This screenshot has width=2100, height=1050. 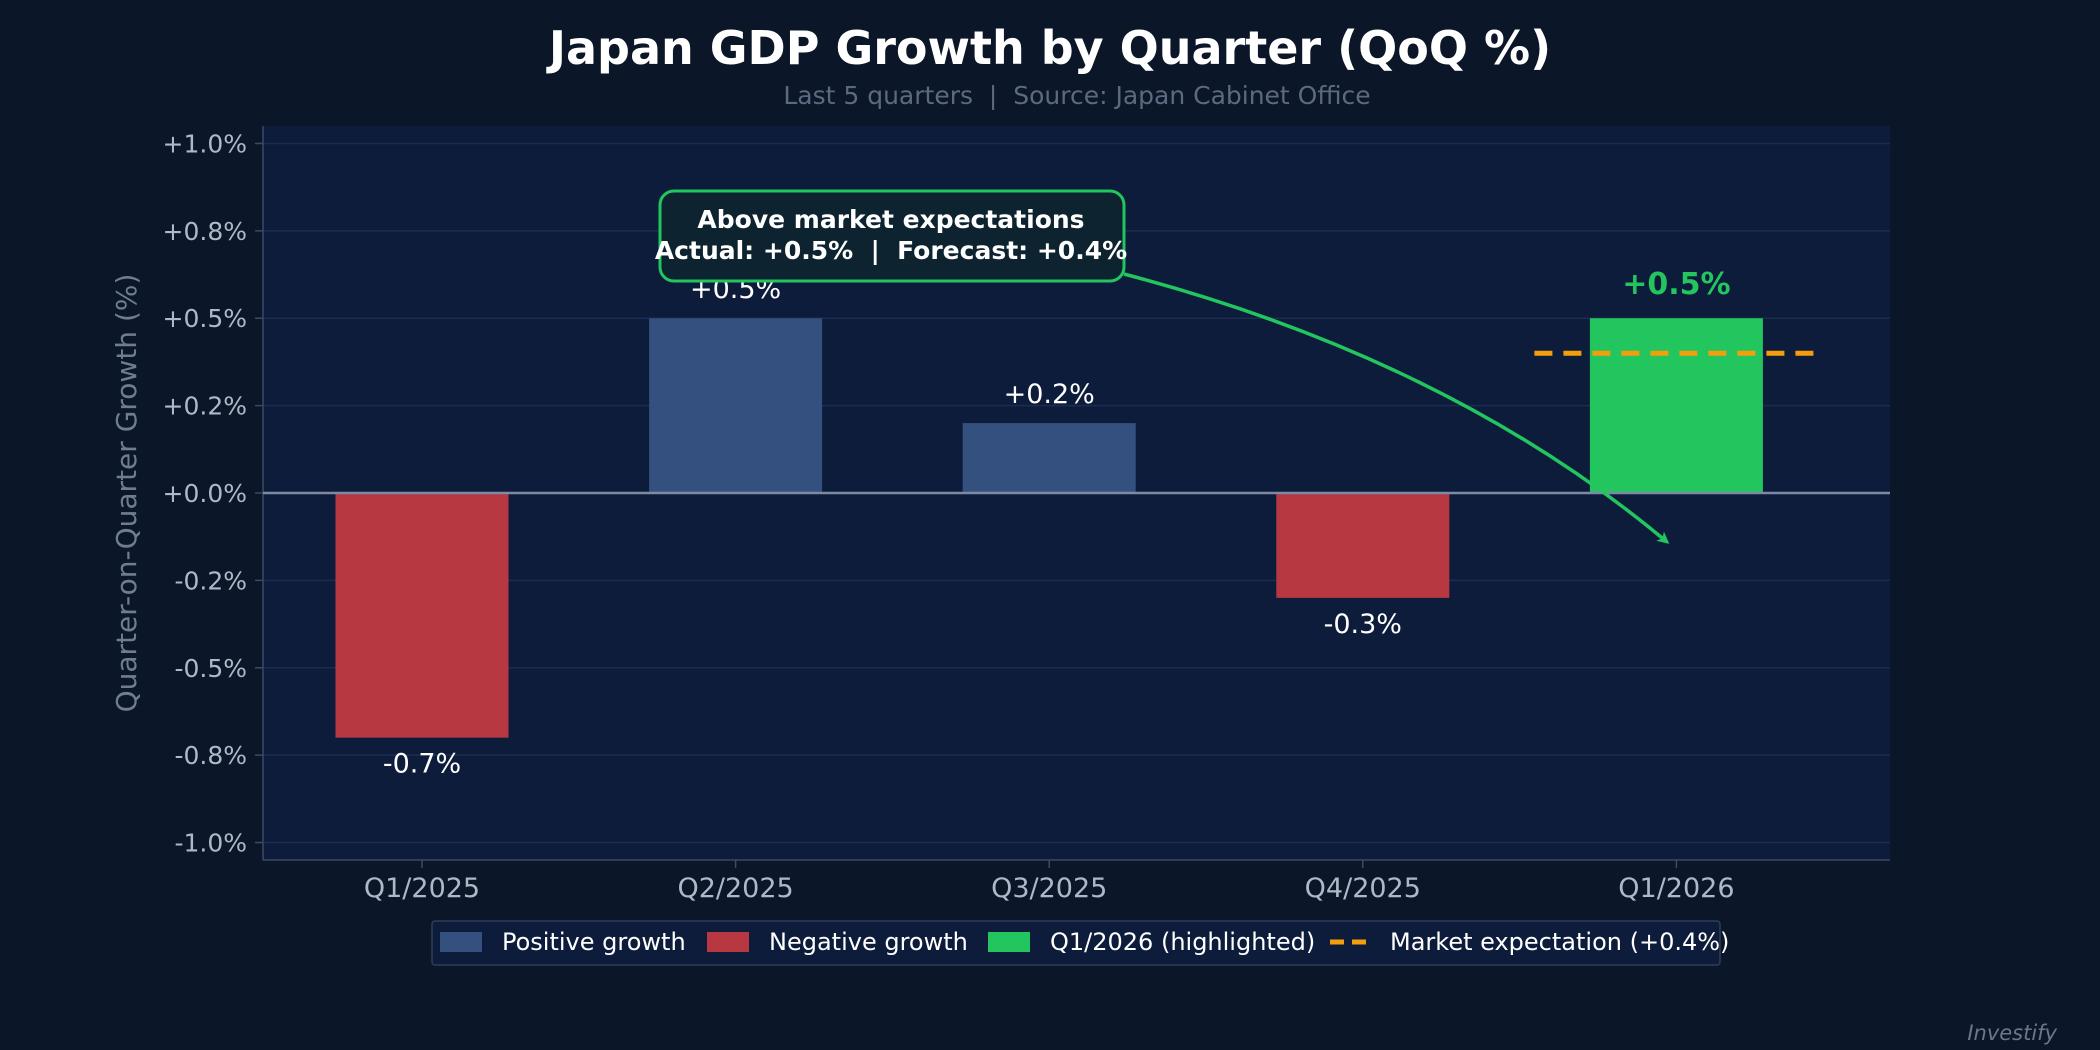 I want to click on y-tick-label: +1.0%, so click(x=205, y=143).